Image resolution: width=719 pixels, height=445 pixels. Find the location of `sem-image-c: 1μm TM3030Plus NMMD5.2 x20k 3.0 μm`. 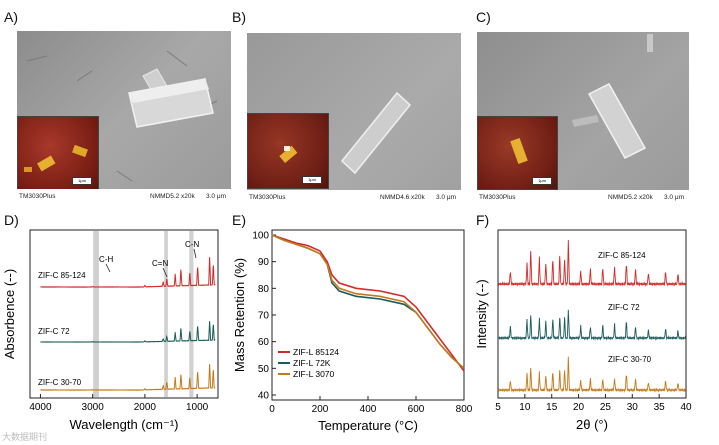

sem-image-c: 1μm TM3030Plus NMMD5.2 x20k 3.0 μm is located at coordinates (583, 118).